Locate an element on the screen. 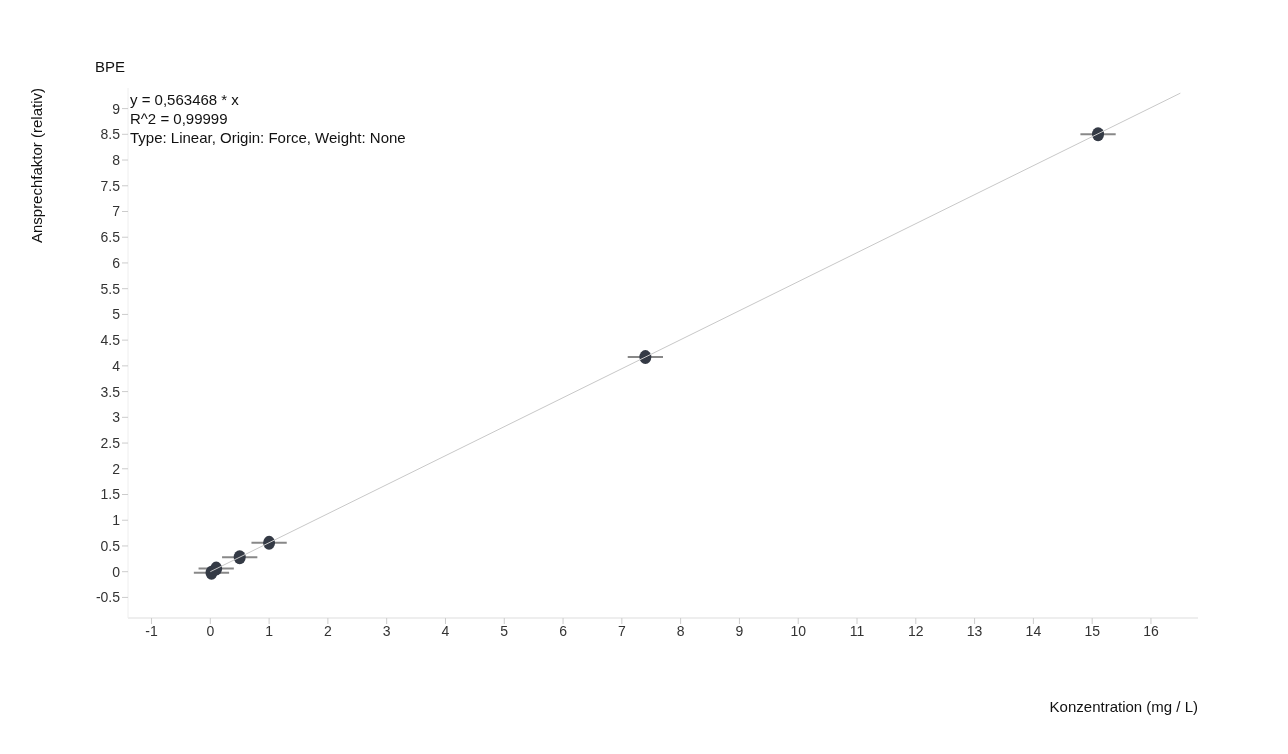  y-tick-label: 5.5 is located at coordinates (110, 288).